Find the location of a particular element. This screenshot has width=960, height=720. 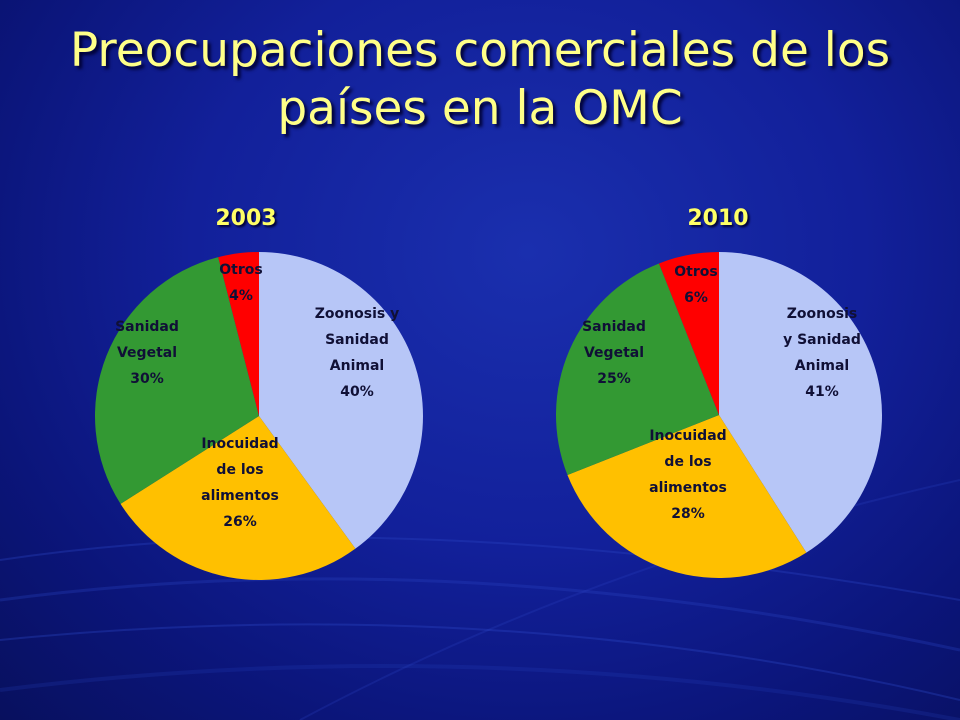

slice-label: Sanidad Vegetal 30% is located at coordinates (147, 353).